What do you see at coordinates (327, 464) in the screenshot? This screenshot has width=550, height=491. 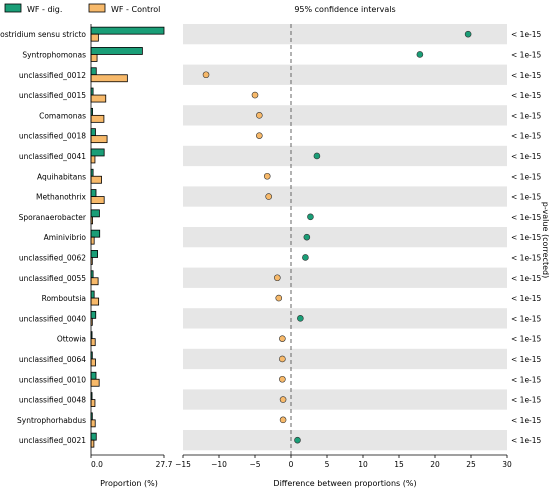 I see `right-tick-label: 5` at bounding box center [327, 464].